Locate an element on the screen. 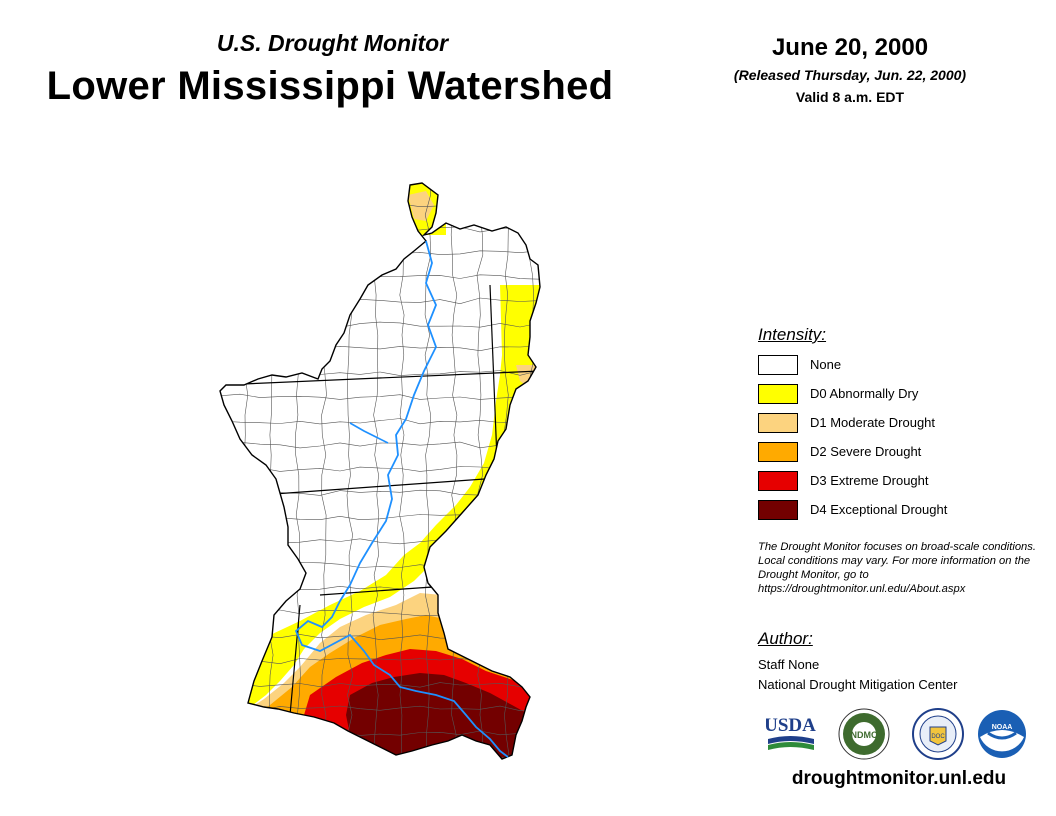 Image resolution: width=1056 pixels, height=816 pixels. release-date: (Released Thursday, Jun. 22, 2000) is located at coordinates (850, 75).